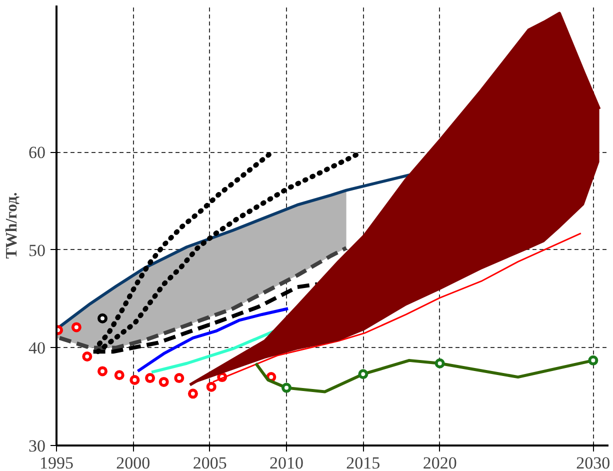  Describe the element at coordinates (209, 462) in the screenshot. I see `x-tick-label: 2005` at that location.